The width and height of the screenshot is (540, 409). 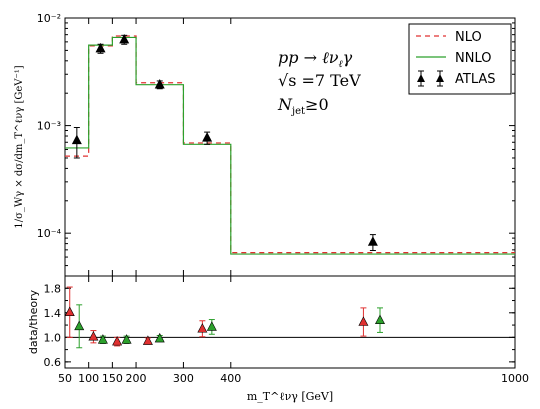 I want to click on ratio-xtick-label-5: 400, so click(x=230, y=378).